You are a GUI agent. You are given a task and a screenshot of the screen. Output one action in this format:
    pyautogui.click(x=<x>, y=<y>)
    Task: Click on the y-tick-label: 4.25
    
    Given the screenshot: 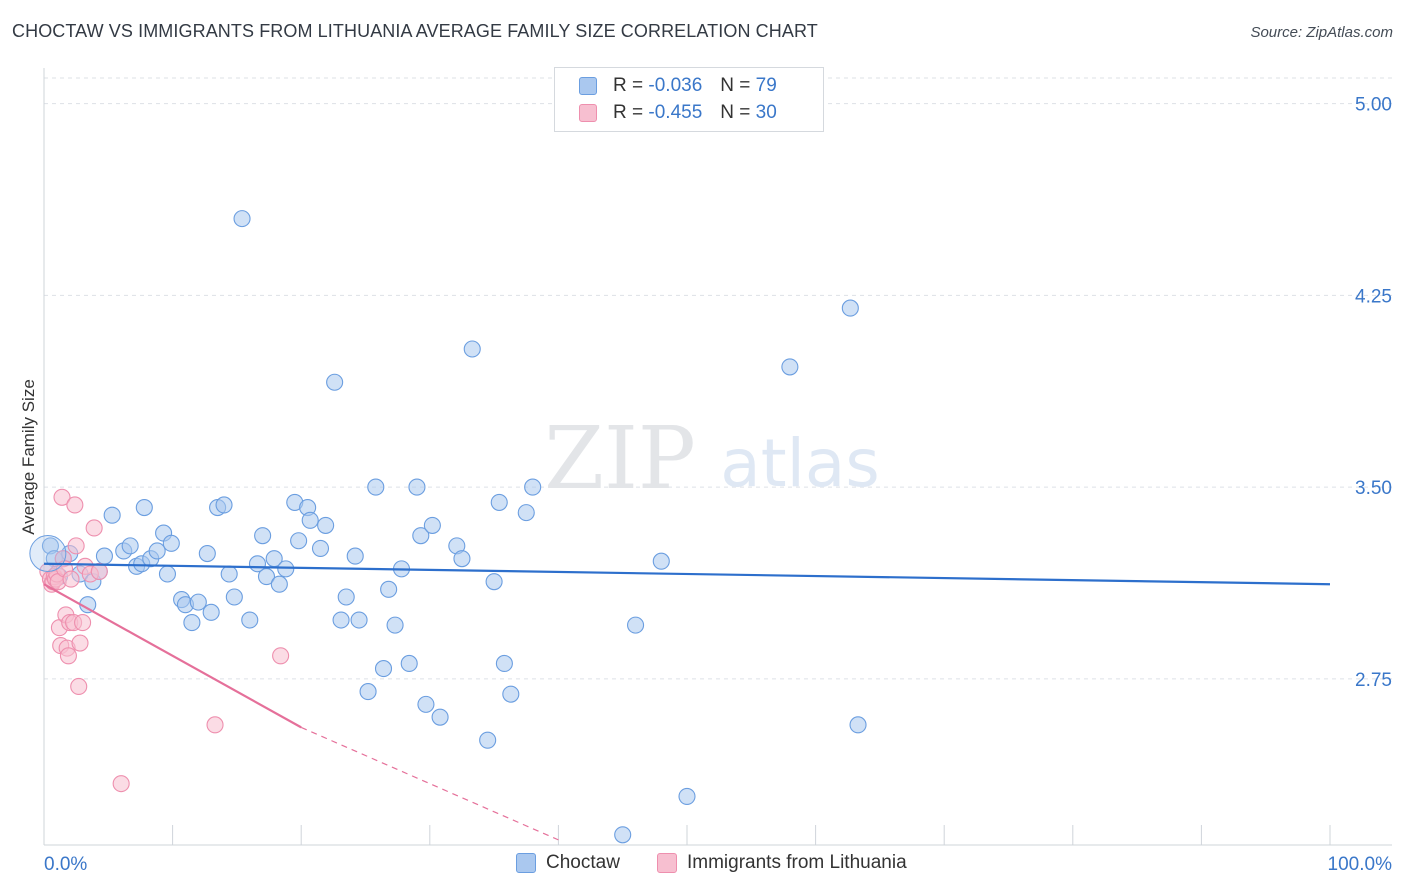 What is the action you would take?
    pyautogui.click(x=1373, y=296)
    